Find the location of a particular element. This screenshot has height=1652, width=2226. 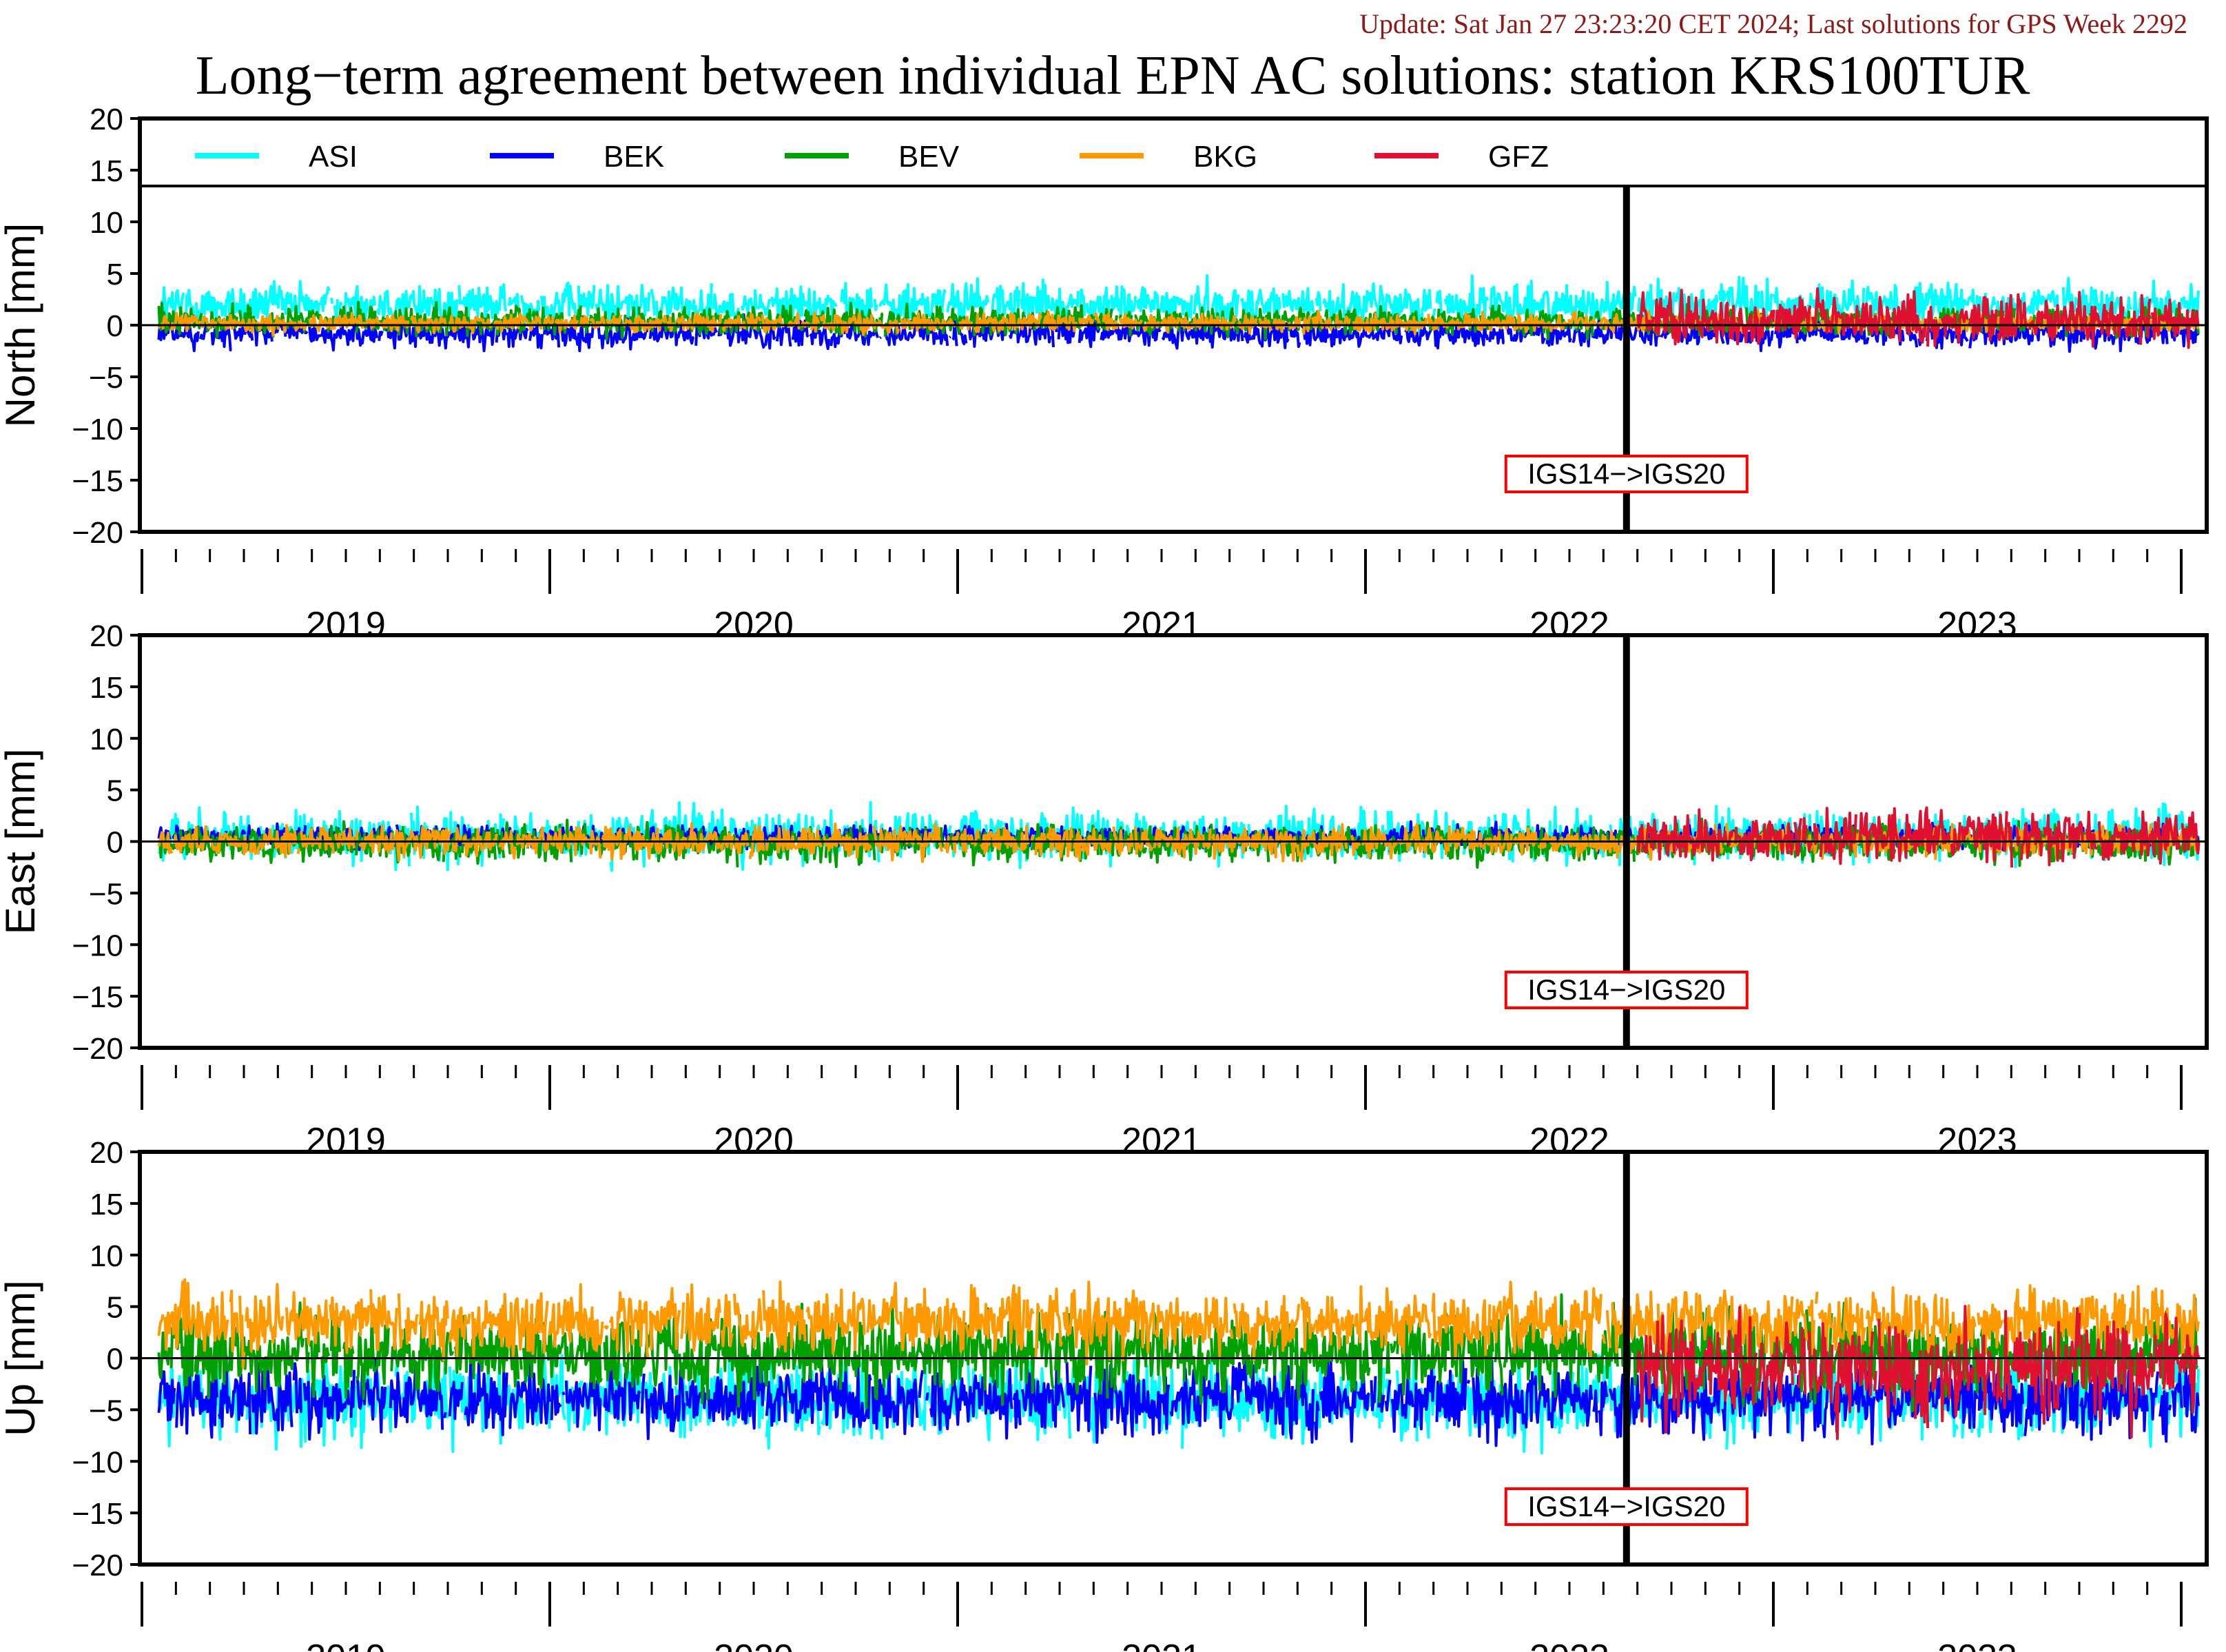

legend-label-bev: BEV is located at coordinates (929, 157).